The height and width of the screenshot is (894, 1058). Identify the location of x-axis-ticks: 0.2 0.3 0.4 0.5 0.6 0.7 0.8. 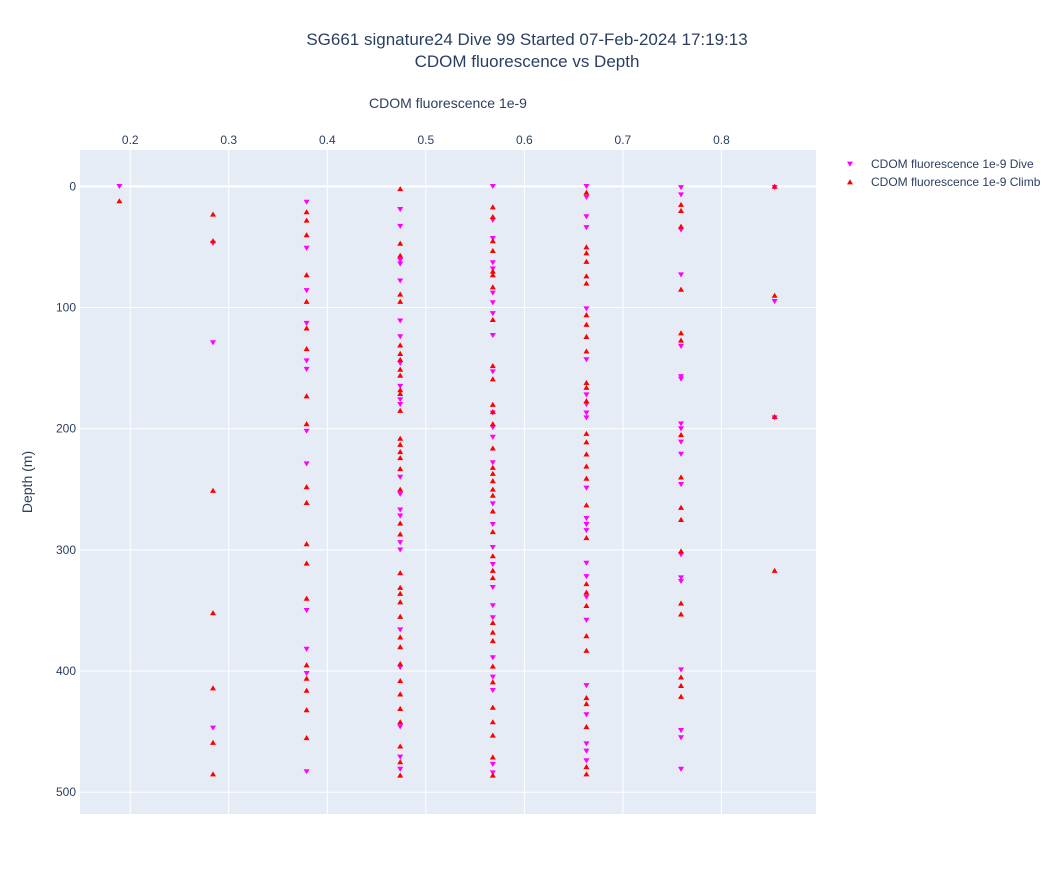
(426, 140).